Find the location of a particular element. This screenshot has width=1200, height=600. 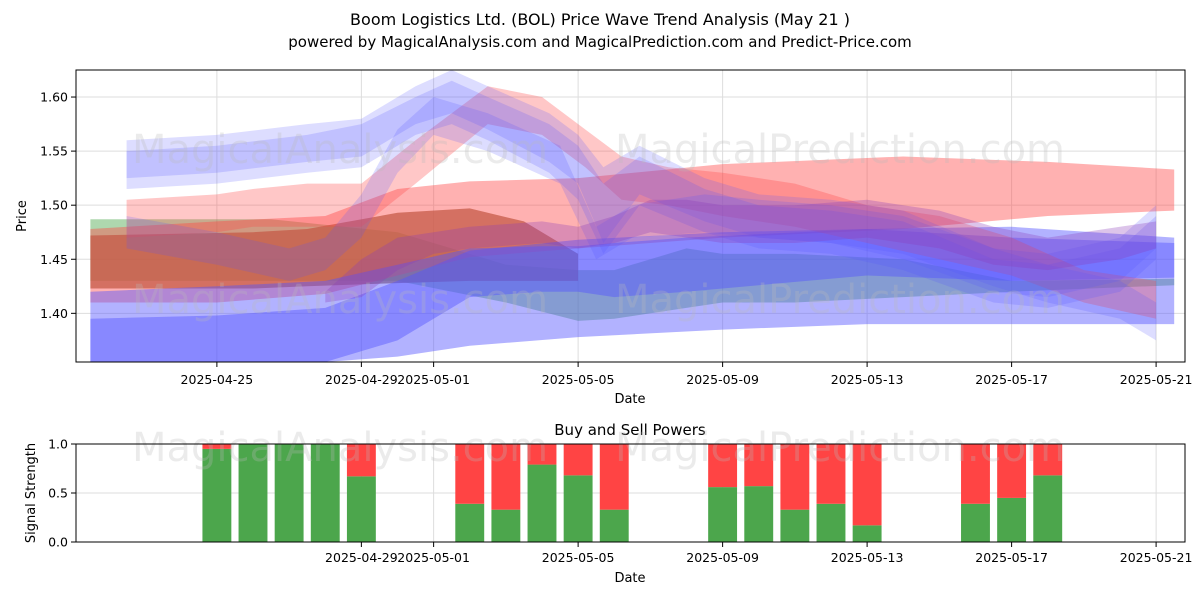

price-x-tick-label: 2025-04-25 is located at coordinates (217, 379).